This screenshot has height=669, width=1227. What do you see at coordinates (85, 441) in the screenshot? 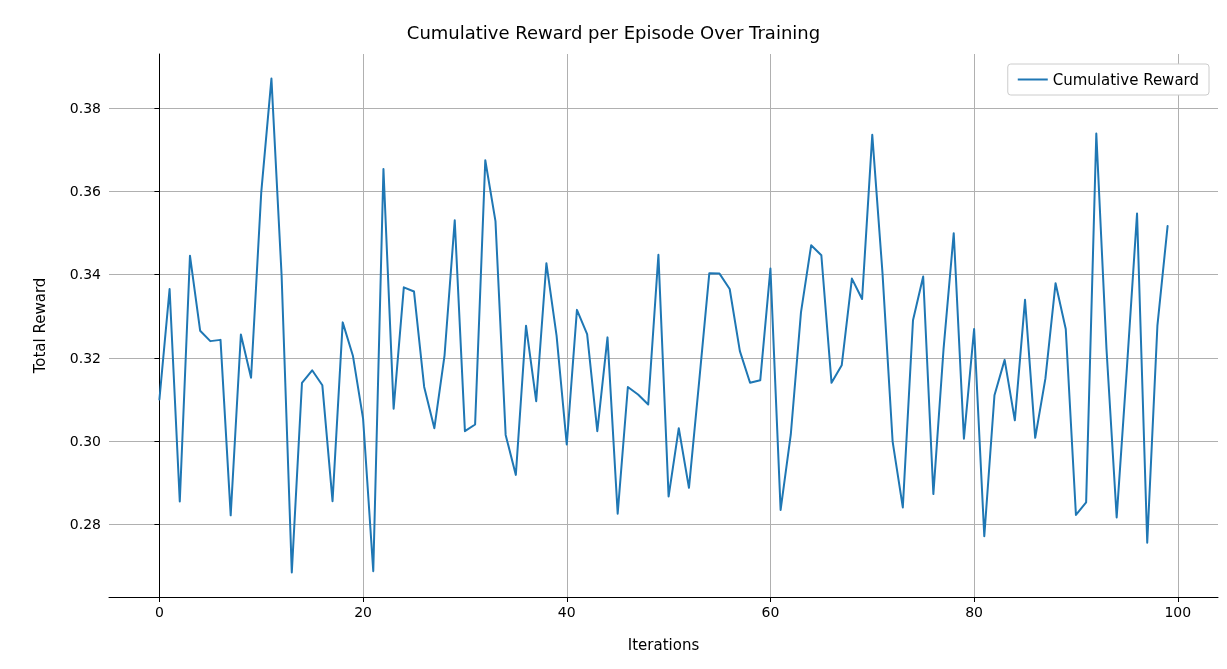
I see `y-tick-label: 0.30` at bounding box center [85, 441].